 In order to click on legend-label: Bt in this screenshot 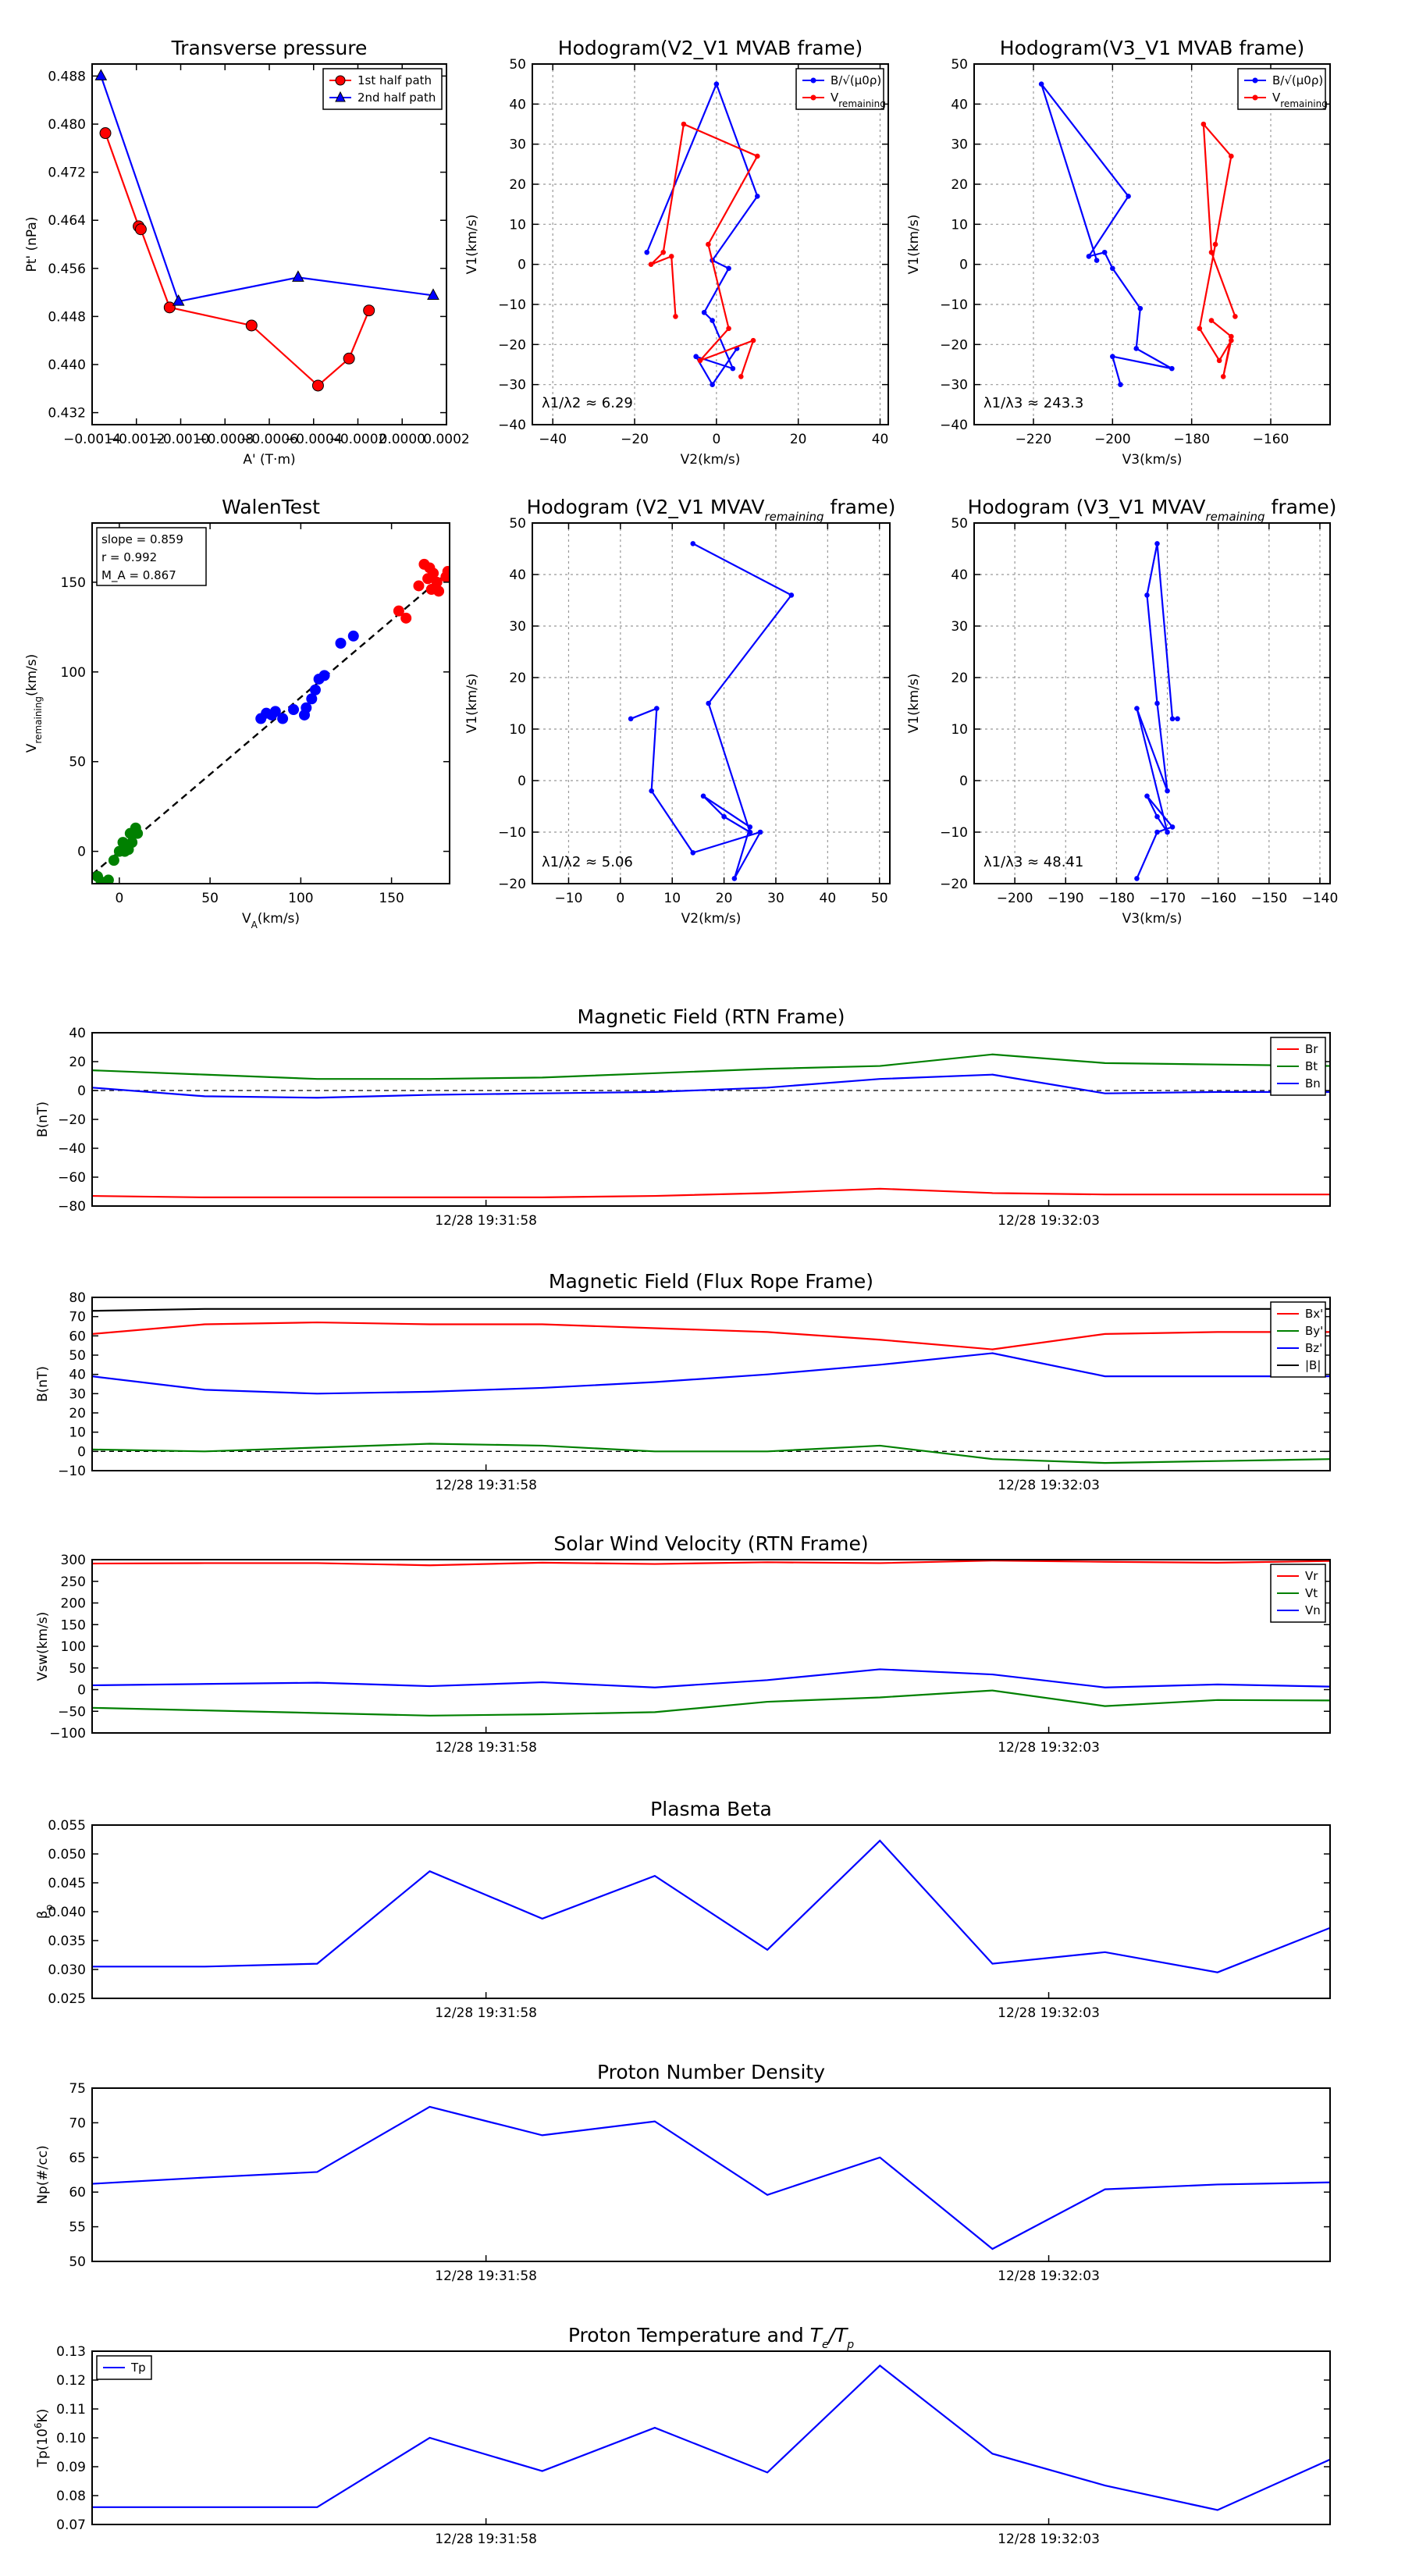, I will do `click(1311, 1066)`.